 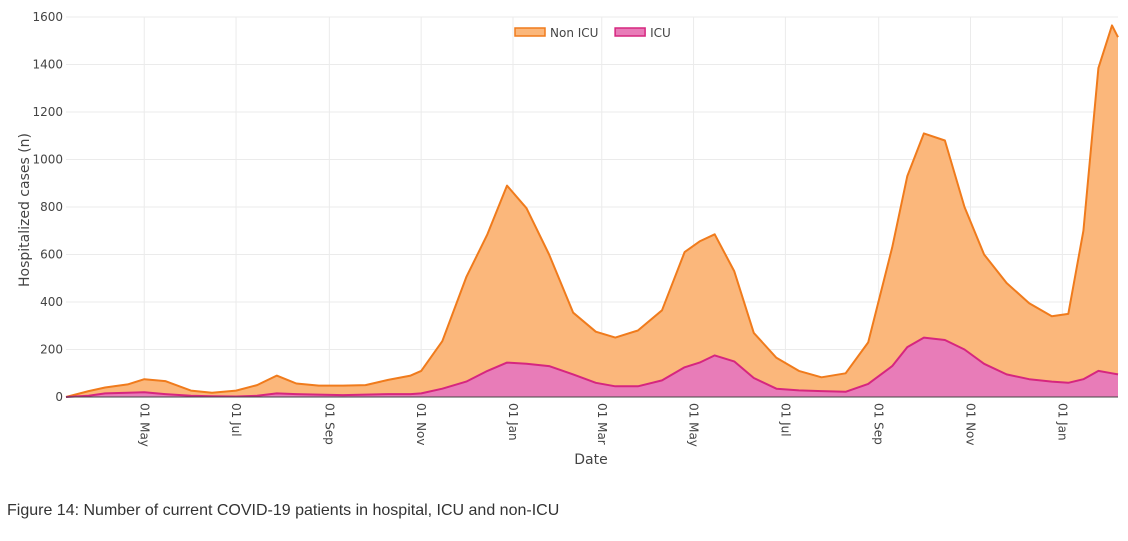 What do you see at coordinates (59, 397) in the screenshot?
I see `y-tick-label: 0` at bounding box center [59, 397].